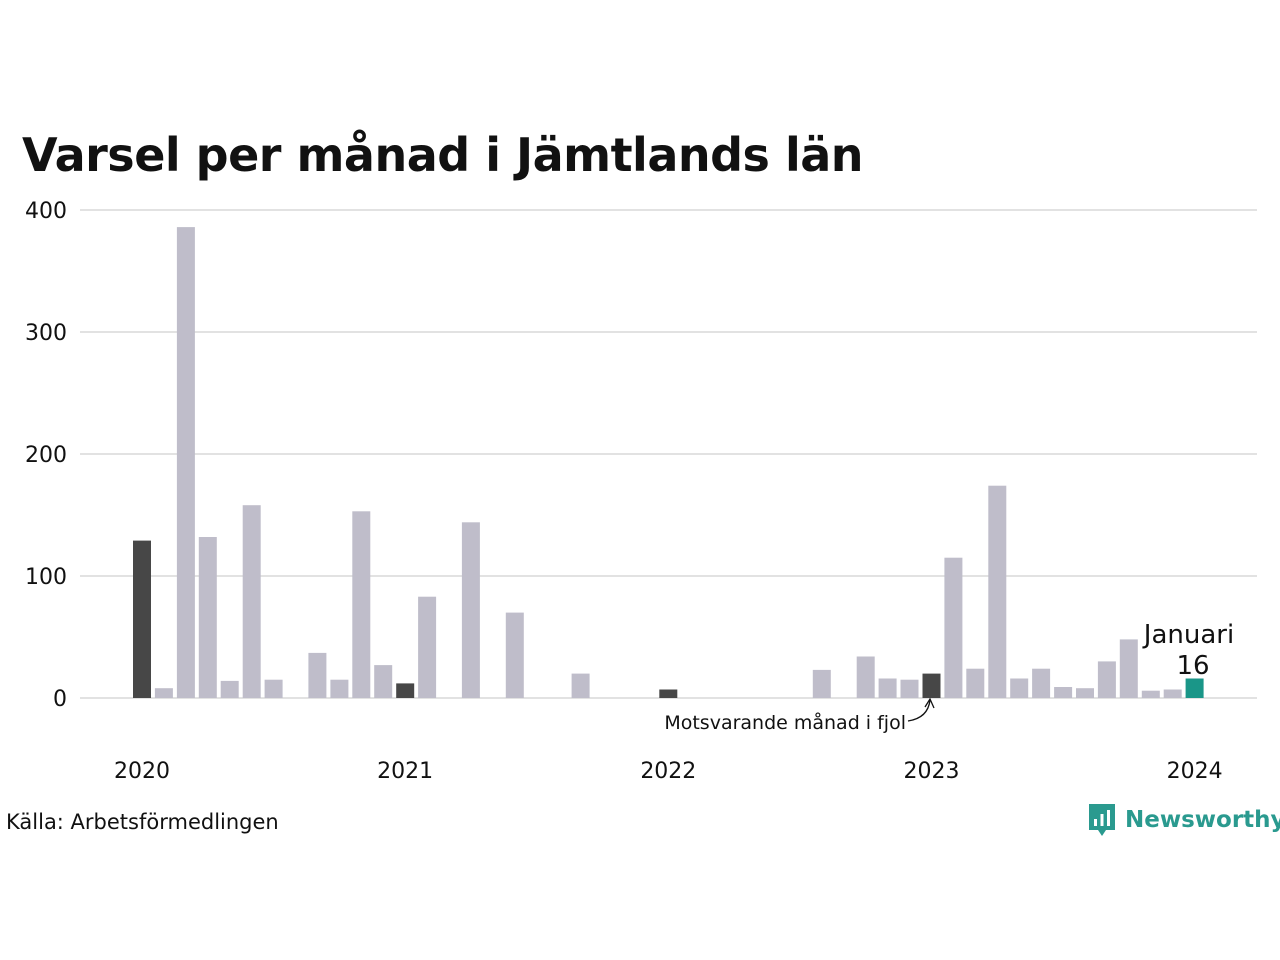 The image size is (1280, 960). Describe the element at coordinates (785, 722) in the screenshot. I see `same-month-annotation: Motsvarande månad i fjol` at that location.